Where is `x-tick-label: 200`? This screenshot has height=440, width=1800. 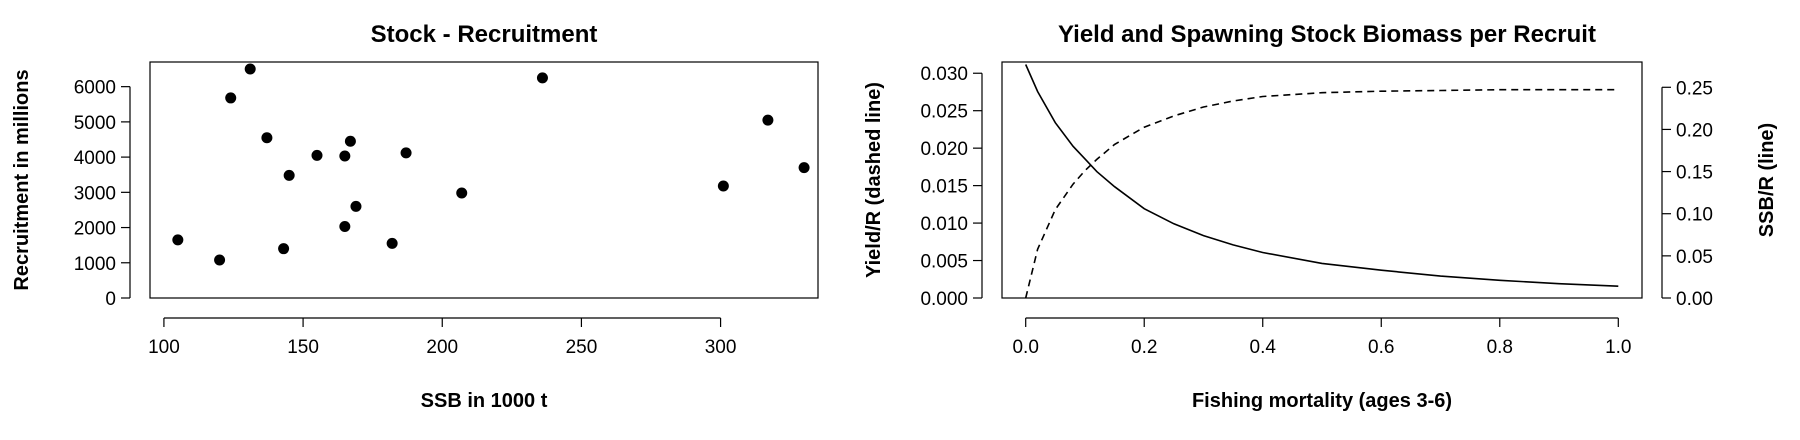 x-tick-label: 200 is located at coordinates (442, 347).